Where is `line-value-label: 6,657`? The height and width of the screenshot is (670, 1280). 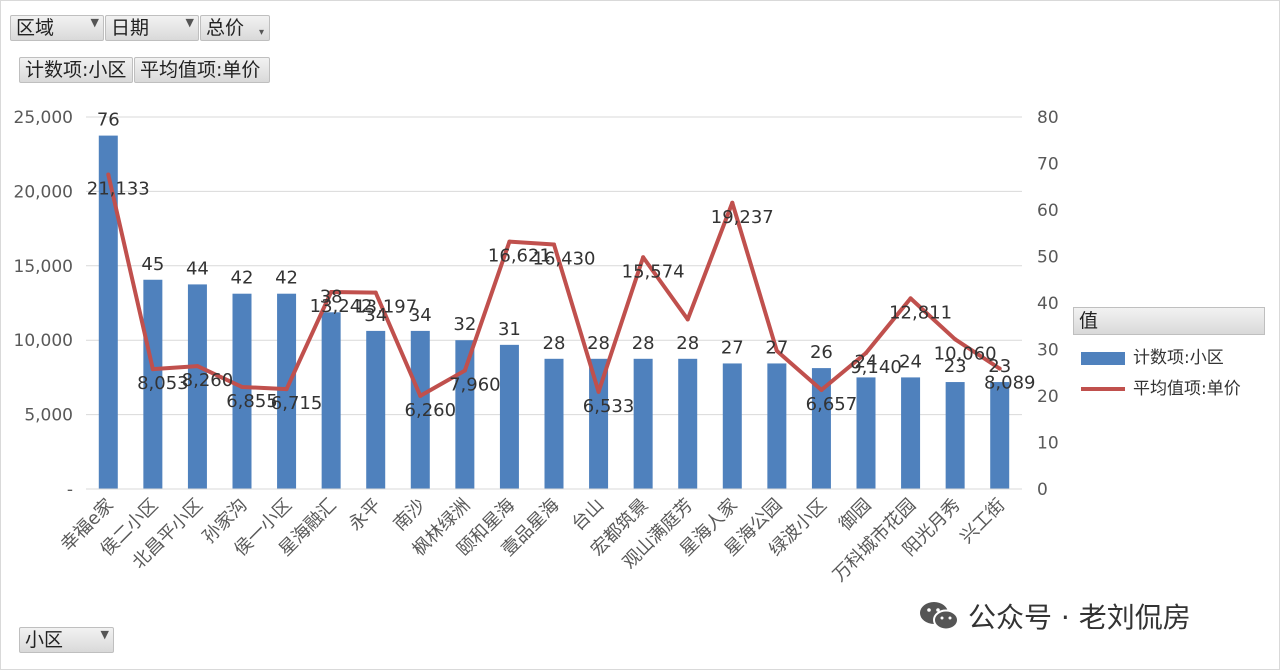
line-value-label: 6,657 is located at coordinates (832, 404).